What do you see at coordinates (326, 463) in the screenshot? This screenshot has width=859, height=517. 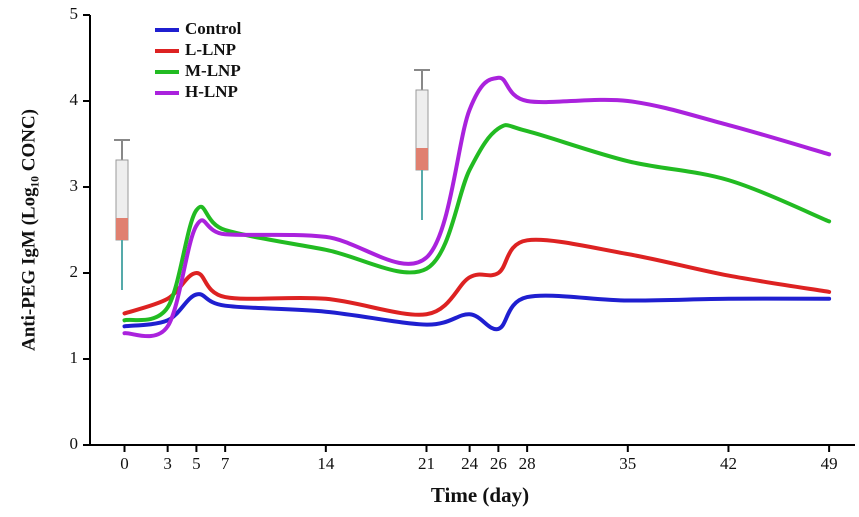 I see `x-tick-label: 14` at bounding box center [326, 463].